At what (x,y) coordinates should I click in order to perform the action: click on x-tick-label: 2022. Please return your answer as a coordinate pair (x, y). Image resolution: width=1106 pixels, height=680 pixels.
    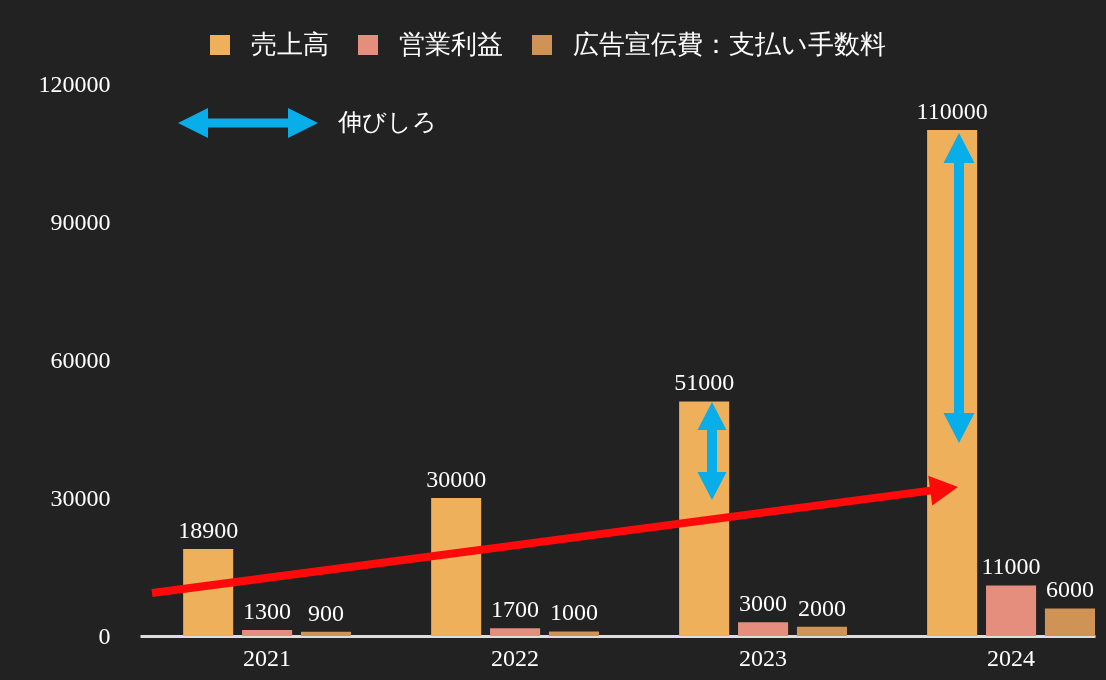
    Looking at the image, I should click on (515, 657).